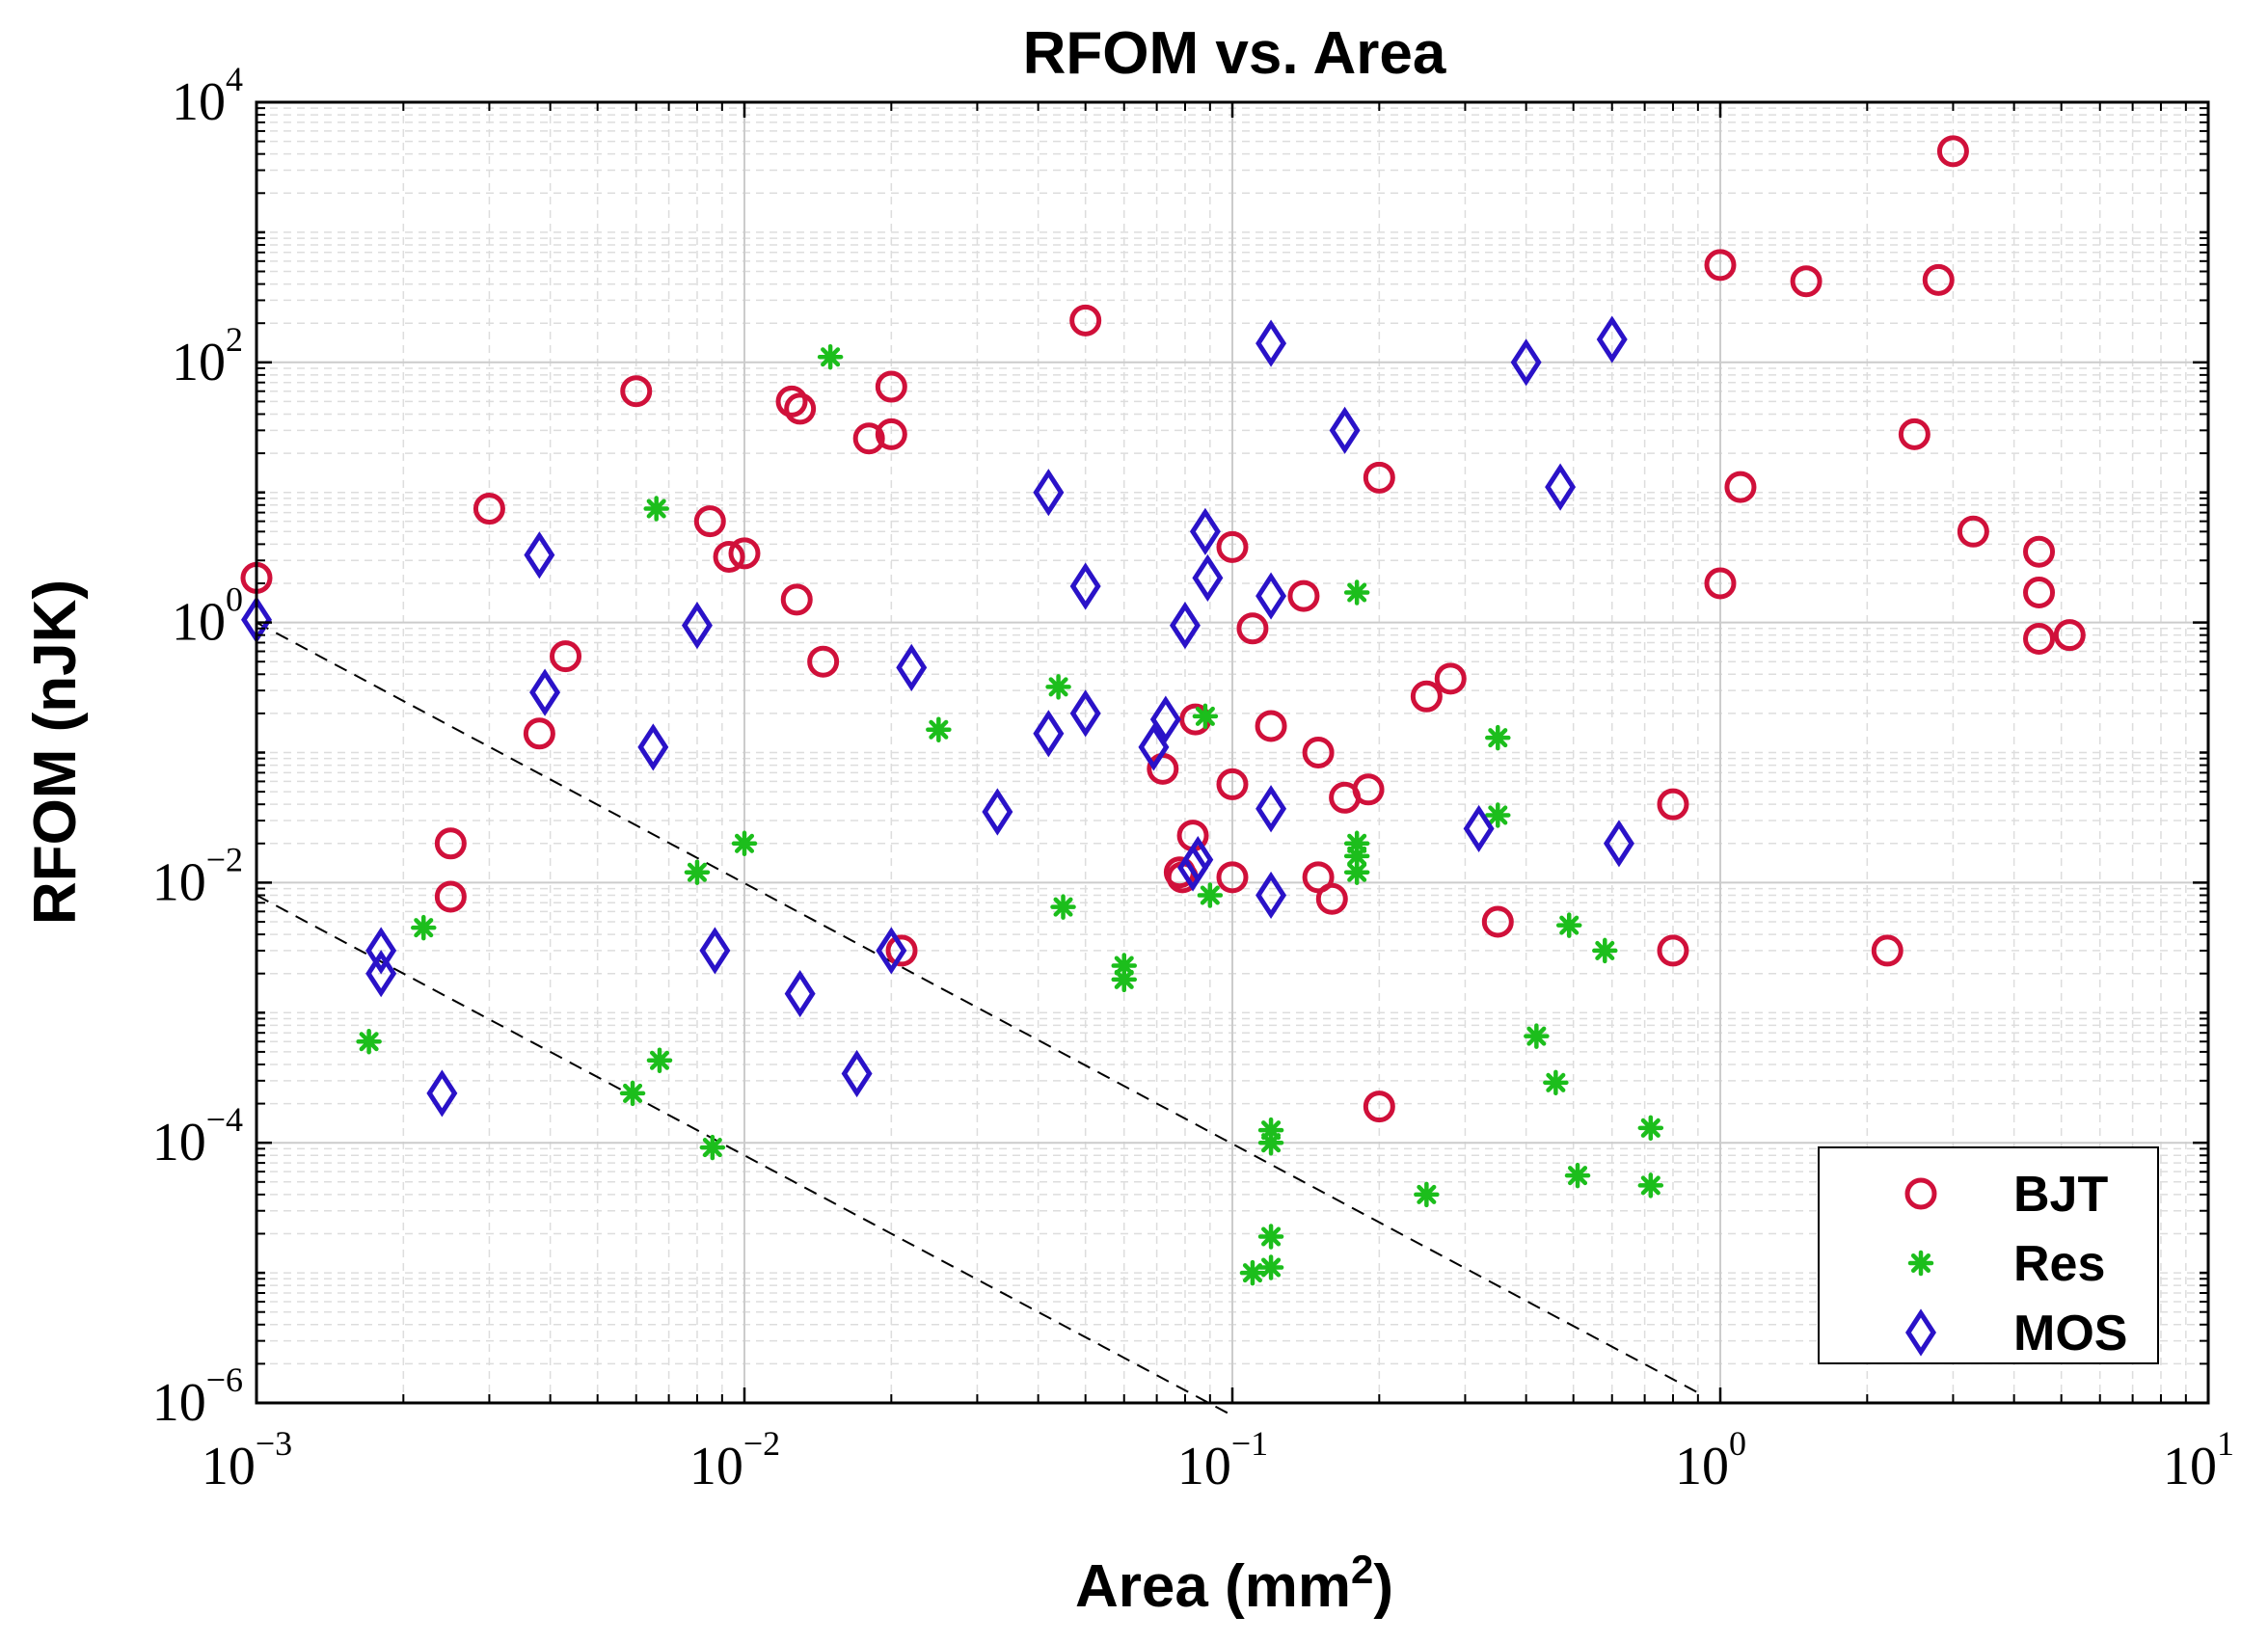  I want to click on legend-box, so click(1988, 1255).